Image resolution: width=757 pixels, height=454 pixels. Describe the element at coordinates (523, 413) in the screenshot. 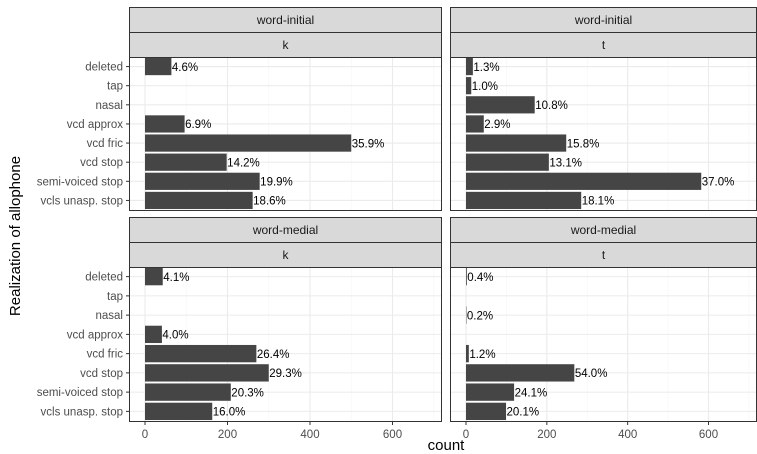

I see `bar-value-label: 20.1%` at that location.